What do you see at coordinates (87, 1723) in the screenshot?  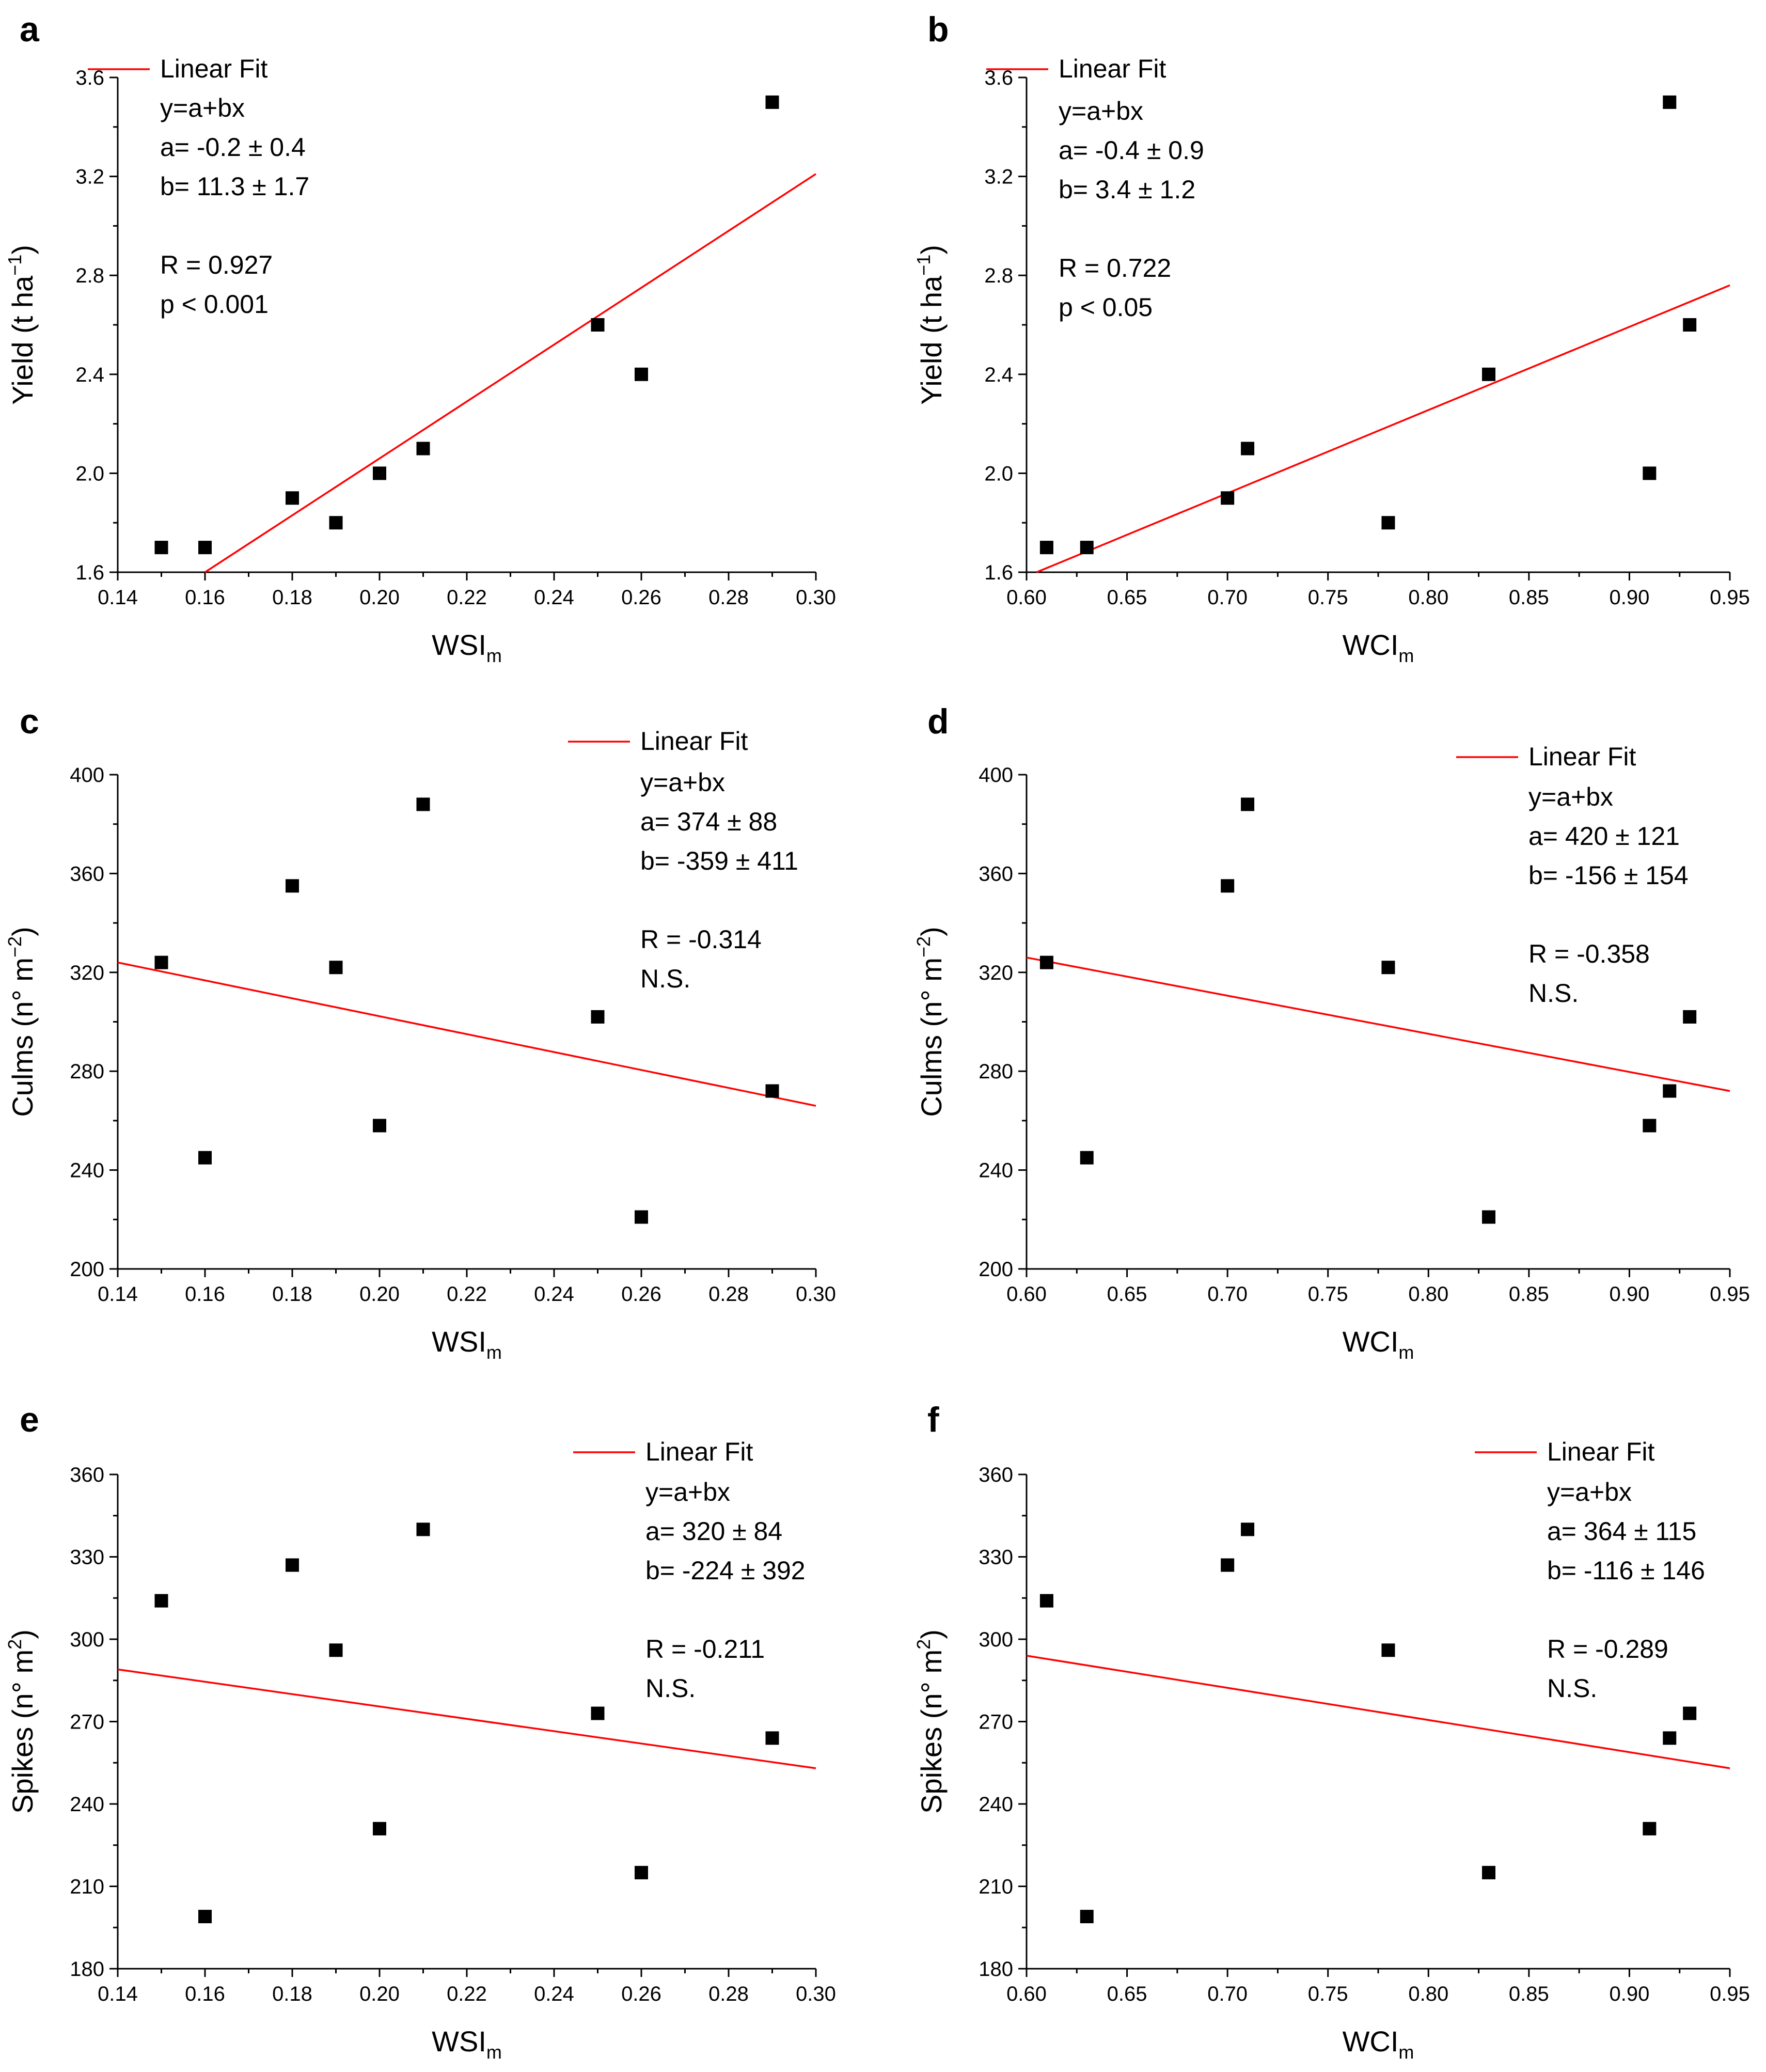 I see `y-tick-label: 270` at bounding box center [87, 1723].